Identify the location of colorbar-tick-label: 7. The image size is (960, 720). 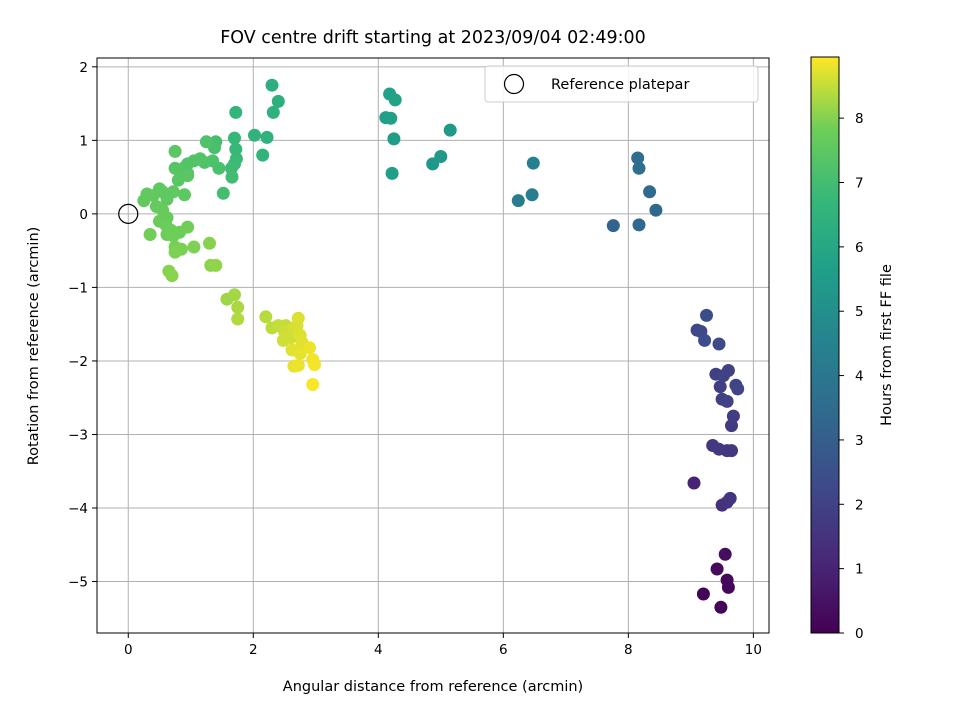
(859, 183).